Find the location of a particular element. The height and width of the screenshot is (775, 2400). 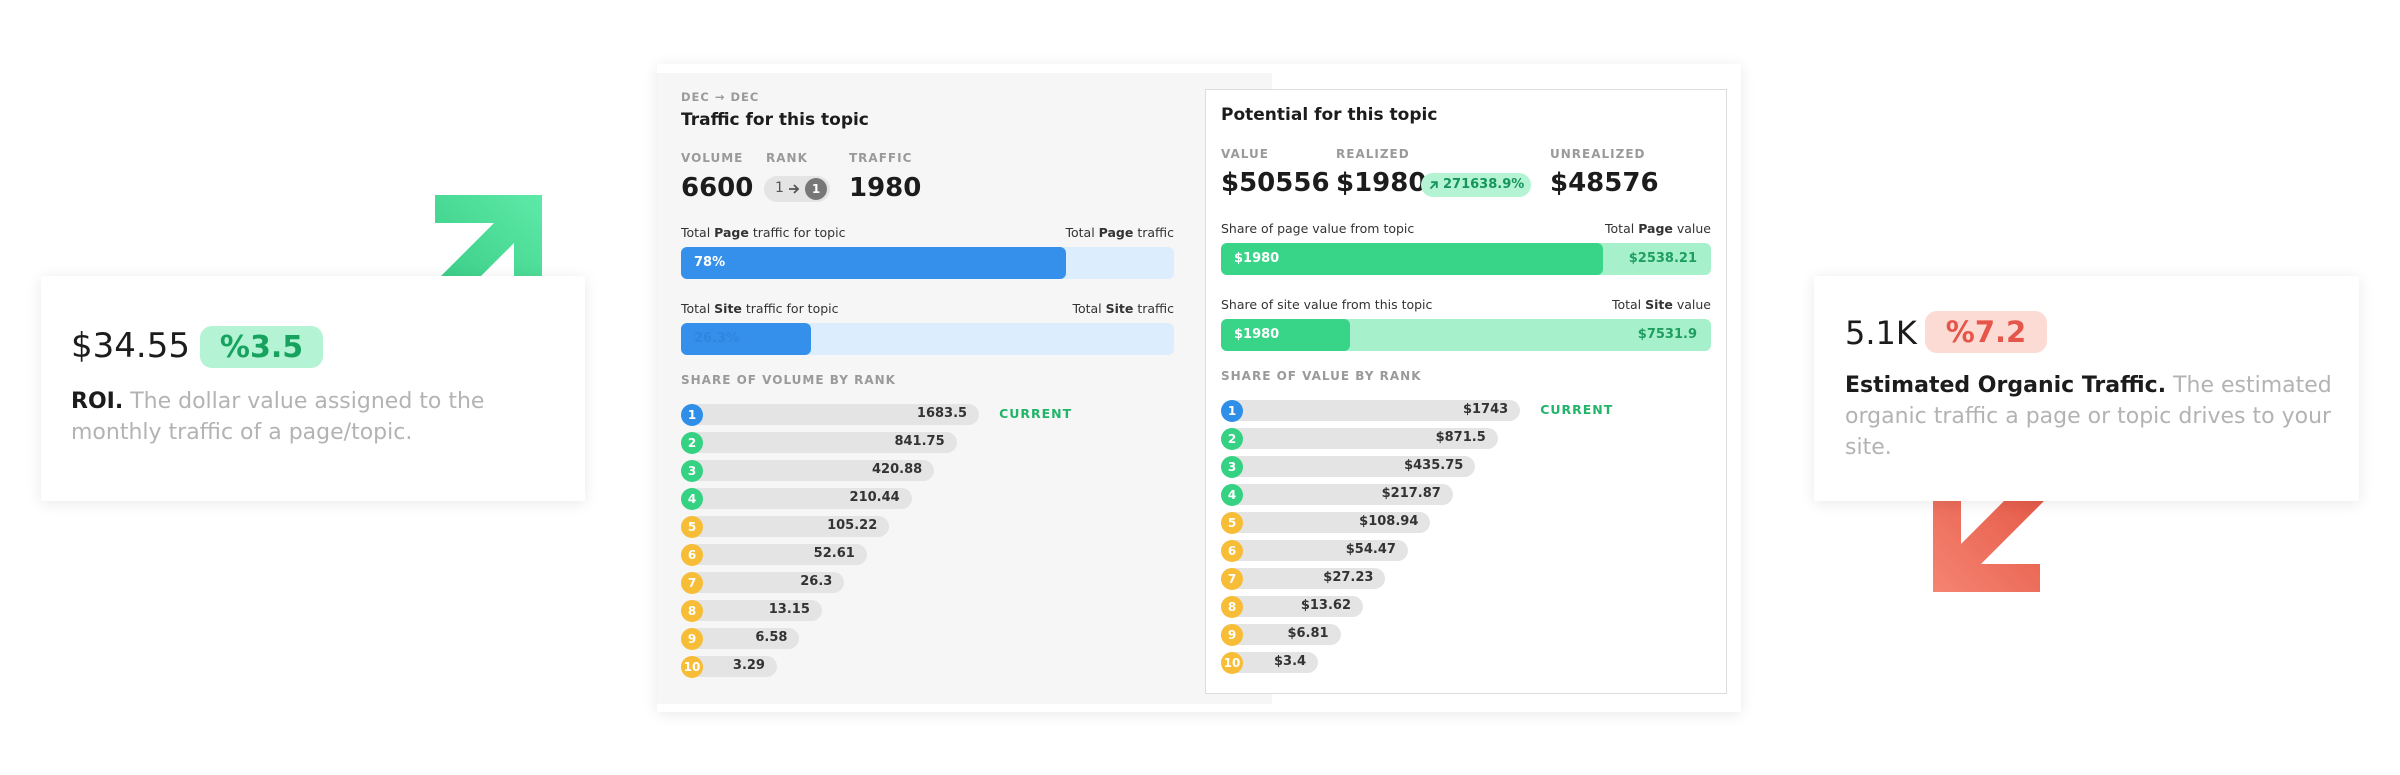

traffic-badge: %7.2 is located at coordinates (1986, 332).